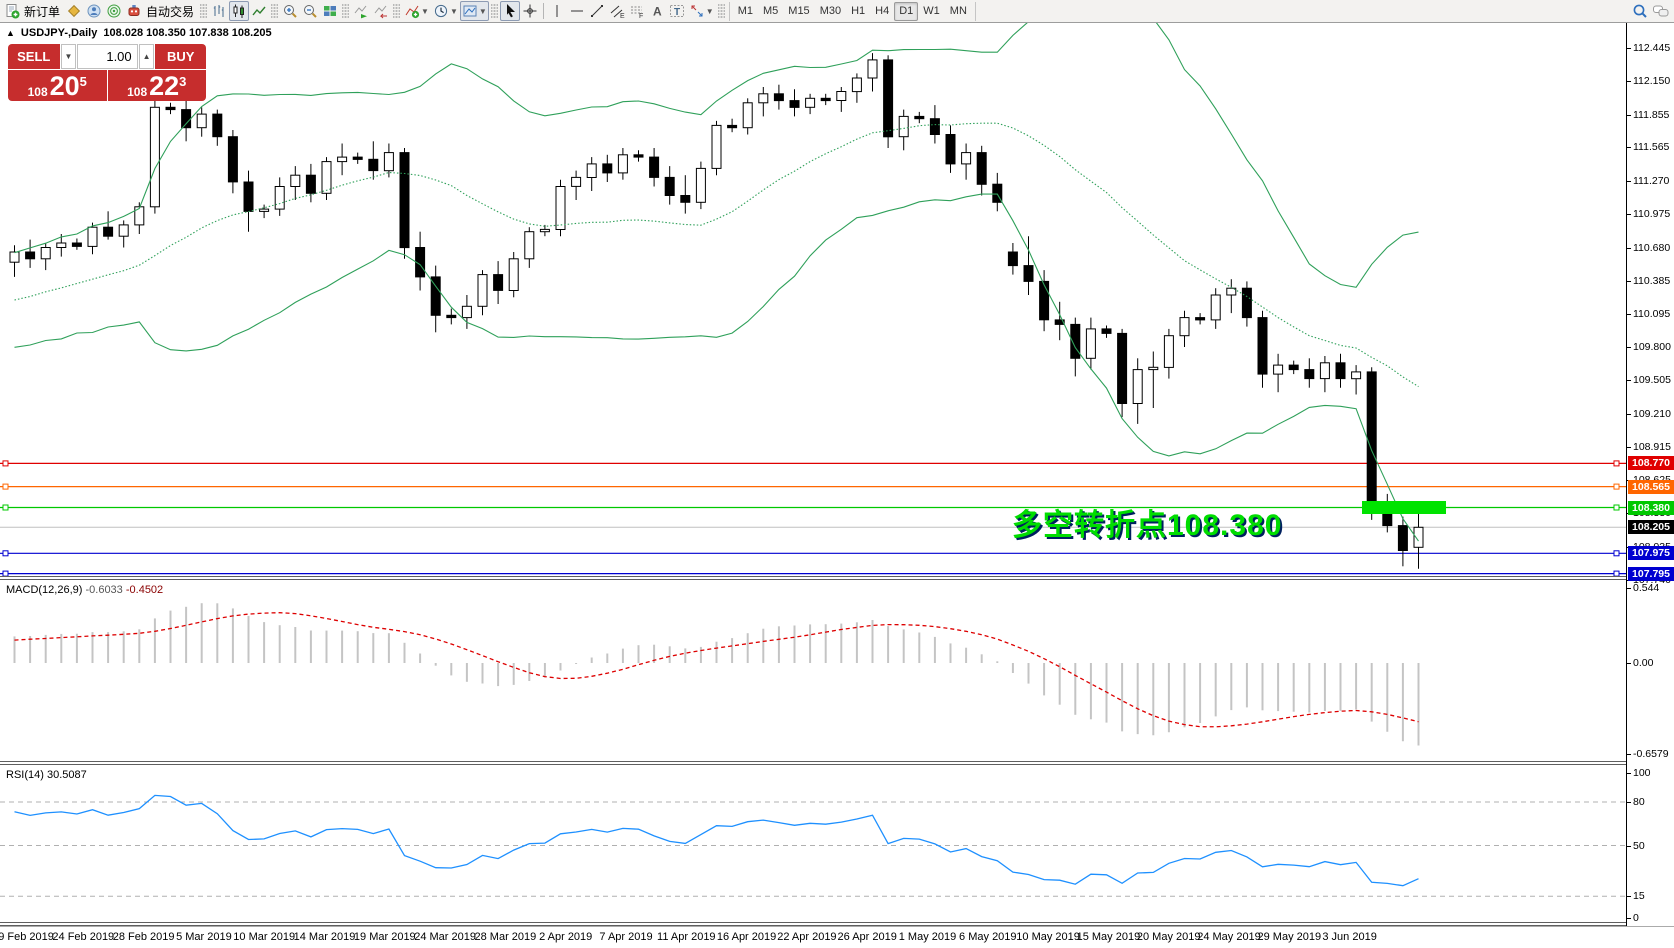  I want to click on terminal-icon, so click(94, 11).